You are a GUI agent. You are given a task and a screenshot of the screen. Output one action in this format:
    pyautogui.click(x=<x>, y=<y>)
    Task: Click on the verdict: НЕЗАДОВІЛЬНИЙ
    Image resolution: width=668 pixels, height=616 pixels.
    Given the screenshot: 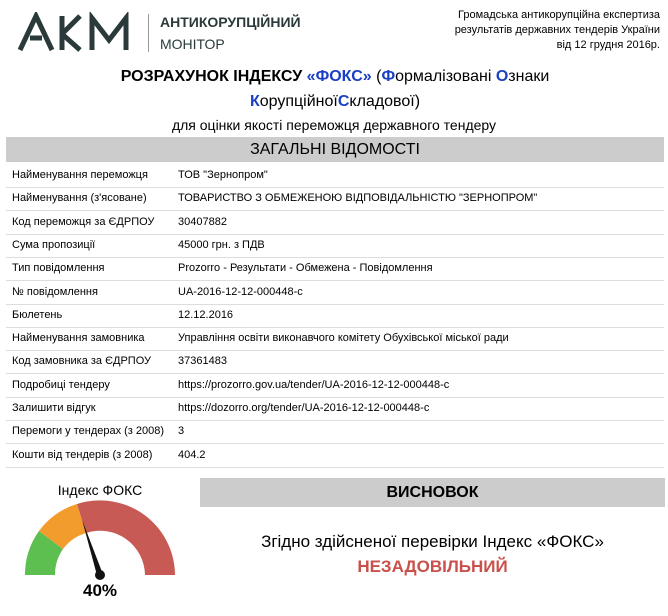 What is the action you would take?
    pyautogui.click(x=432, y=566)
    